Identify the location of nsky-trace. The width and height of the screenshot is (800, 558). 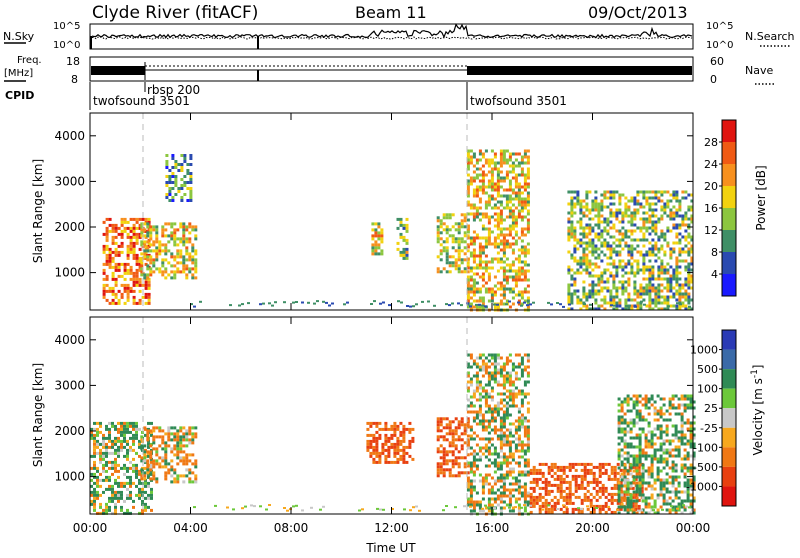
(392, 31).